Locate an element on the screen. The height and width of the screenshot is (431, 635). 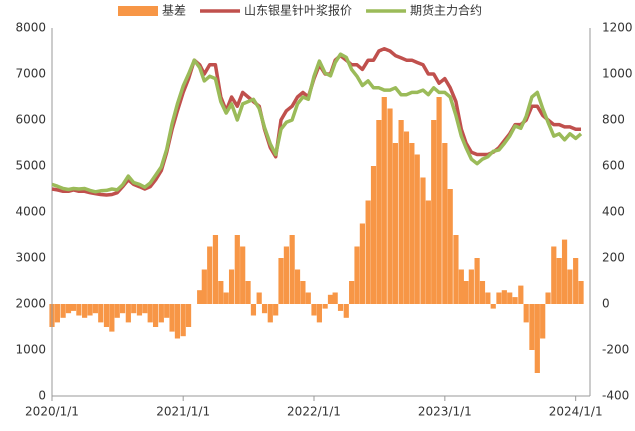
y-tick-label: 2000 is located at coordinates (30, 304).